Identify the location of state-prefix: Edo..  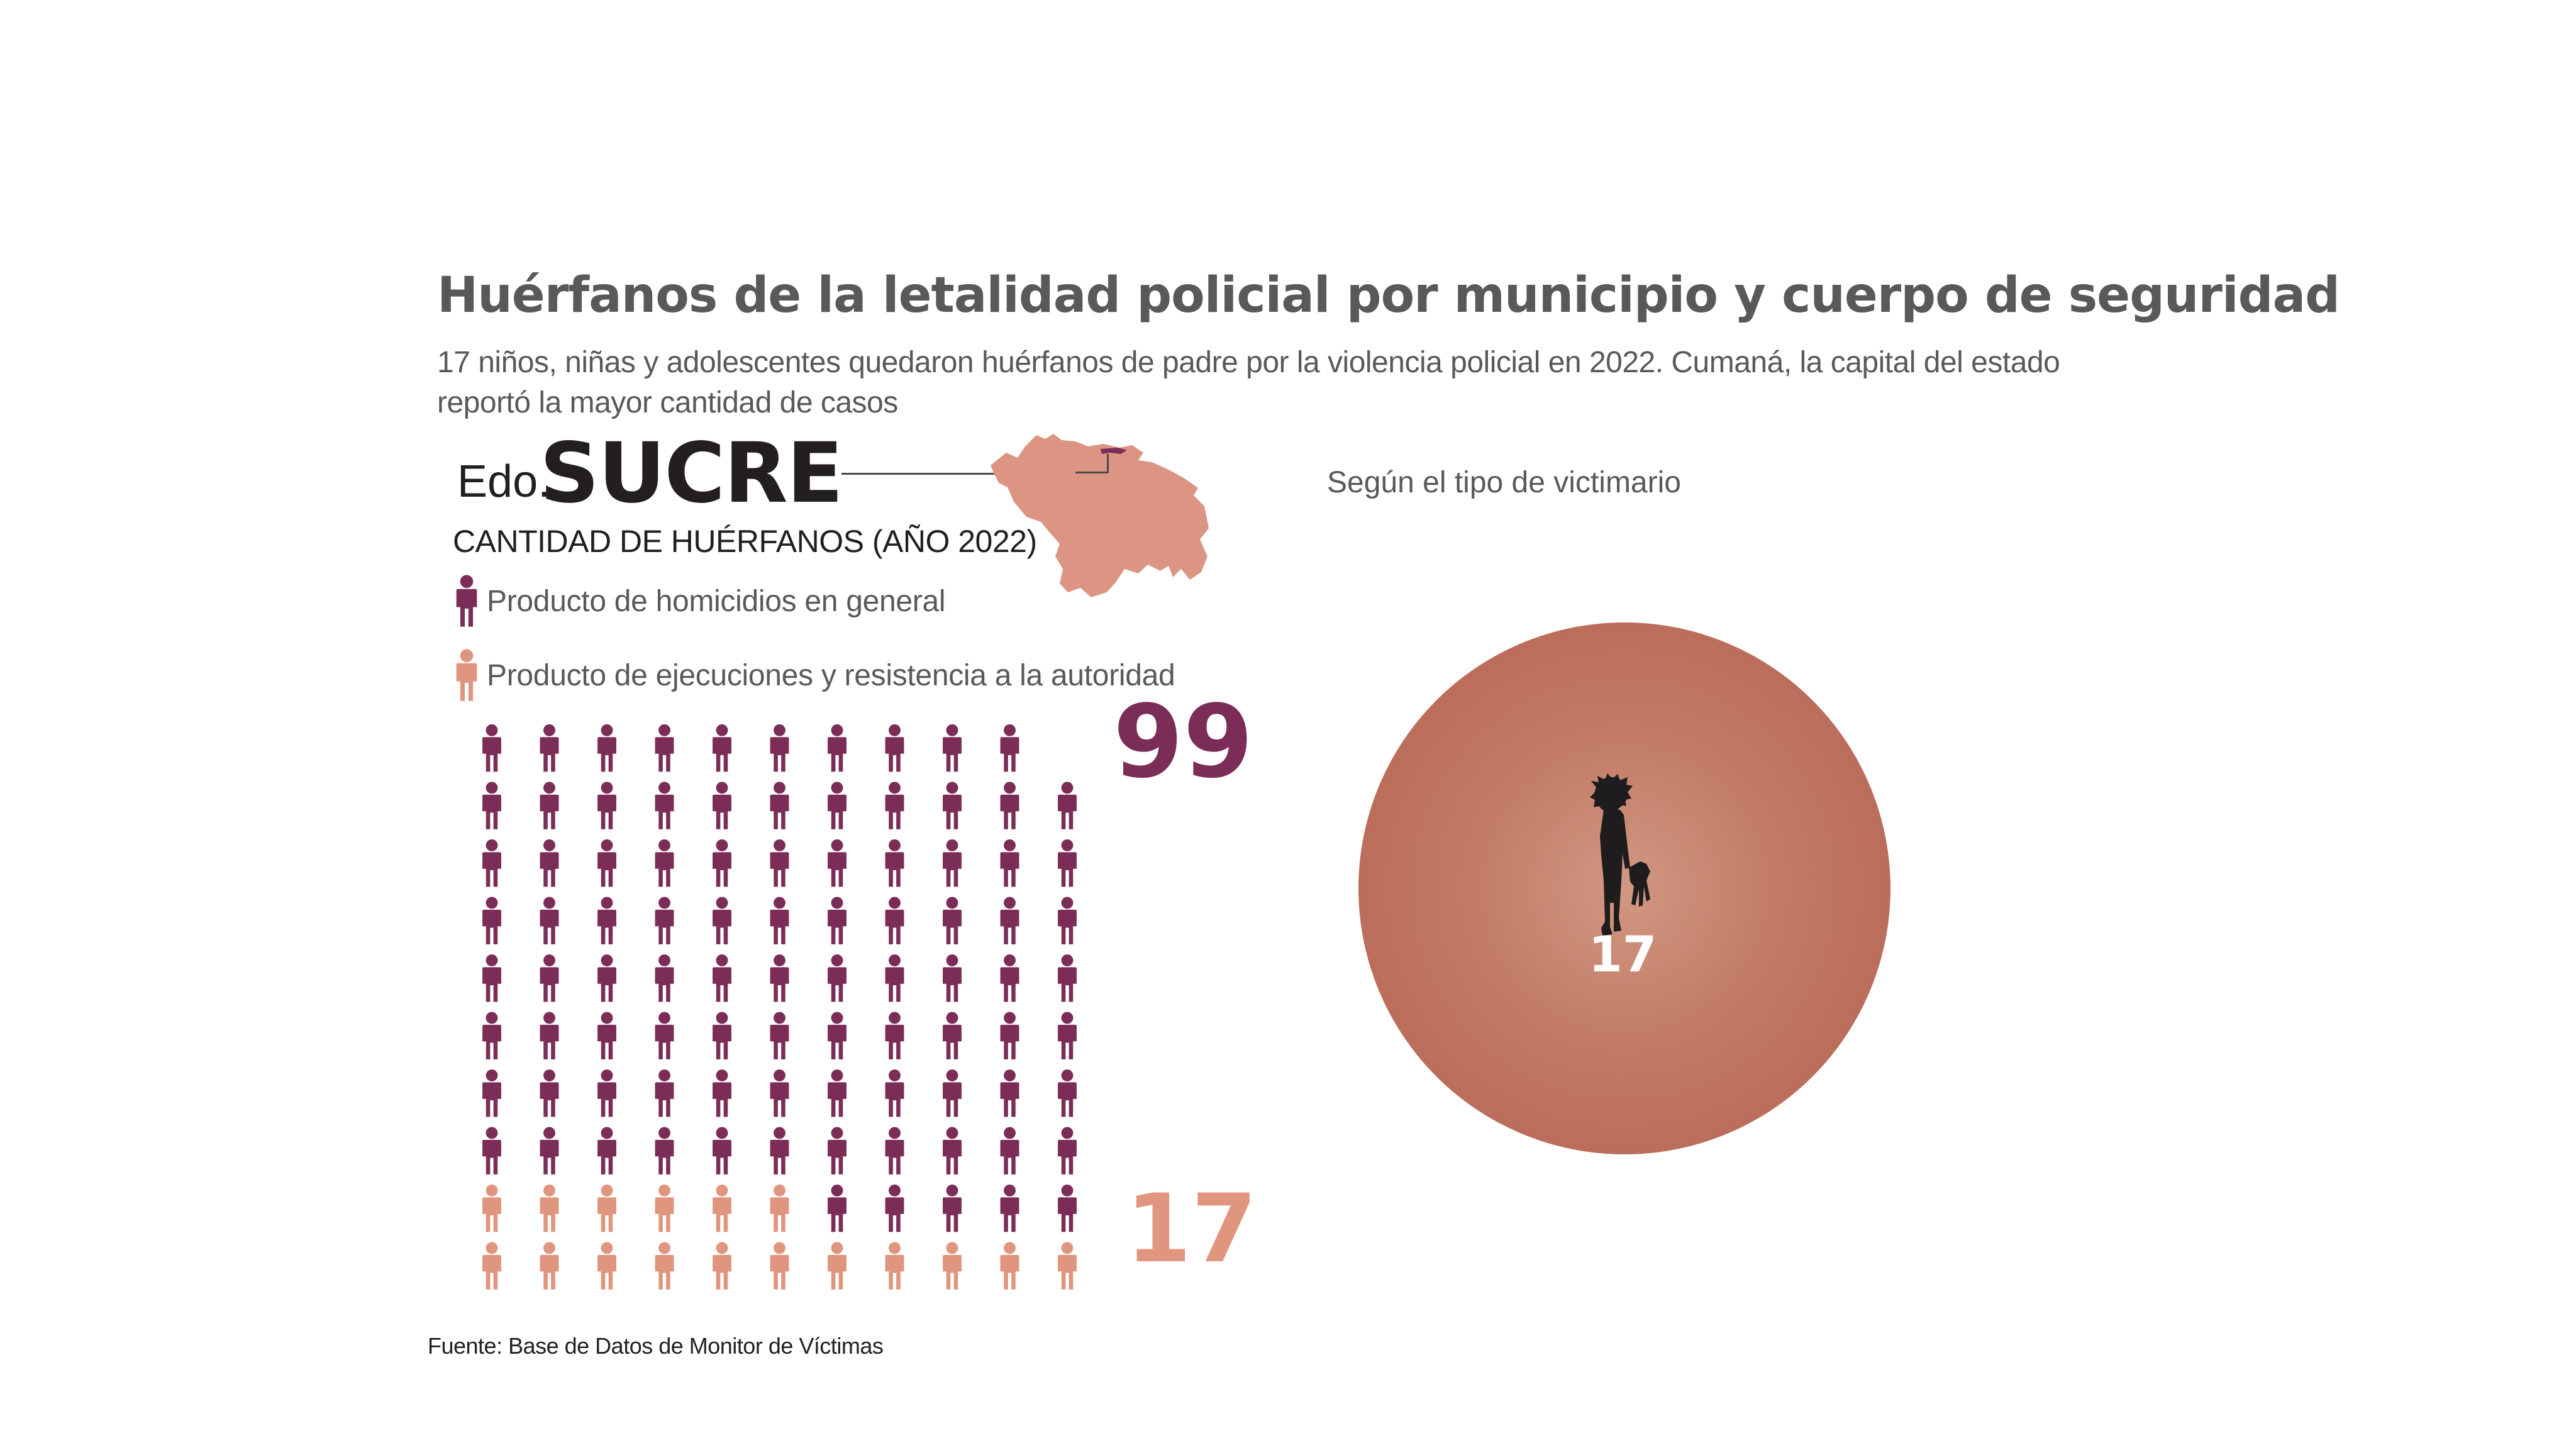
(504, 481).